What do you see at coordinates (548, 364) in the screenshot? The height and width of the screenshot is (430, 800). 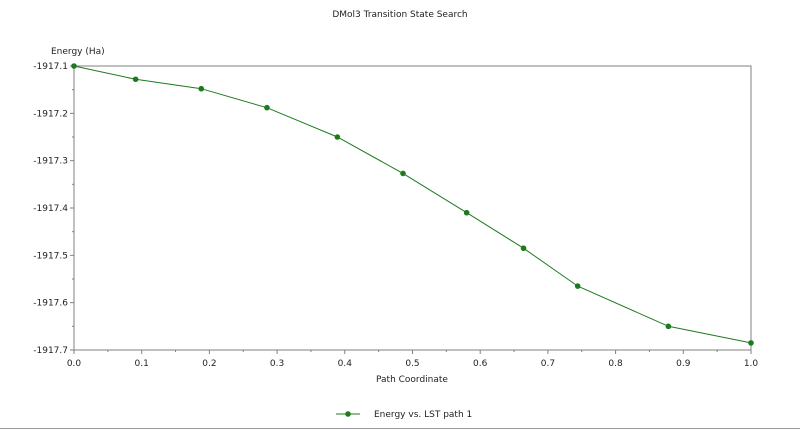 I see `x-tick-label: 0.7` at bounding box center [548, 364].